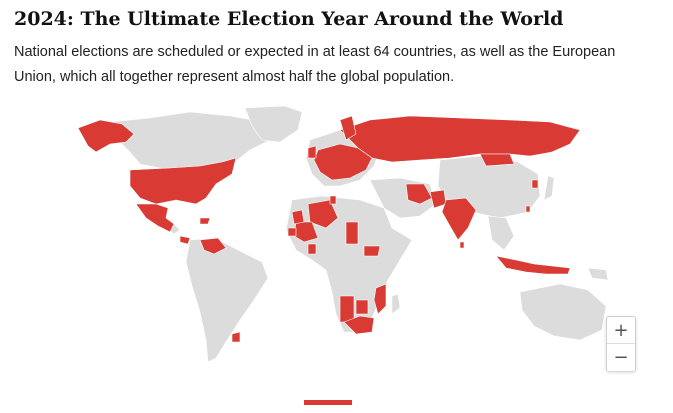 The height and width of the screenshot is (413, 673). What do you see at coordinates (213, 246) in the screenshot?
I see `country-venezuela` at bounding box center [213, 246].